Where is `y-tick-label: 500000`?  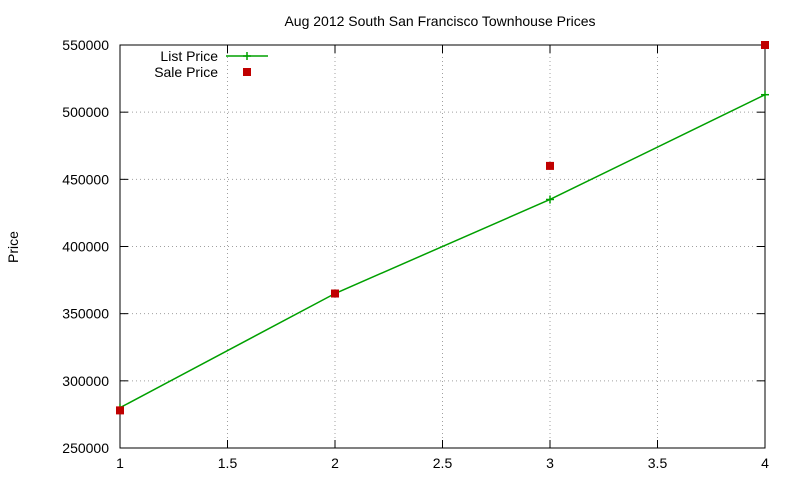
y-tick-label: 500000 is located at coordinates (85, 112).